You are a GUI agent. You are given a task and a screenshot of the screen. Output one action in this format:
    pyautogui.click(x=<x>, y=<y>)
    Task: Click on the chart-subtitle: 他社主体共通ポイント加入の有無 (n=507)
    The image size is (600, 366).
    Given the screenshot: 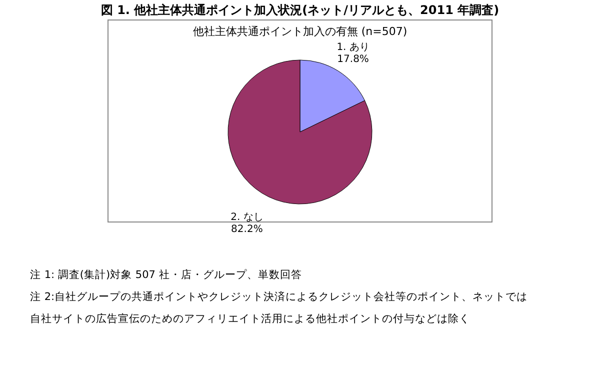 What is the action you would take?
    pyautogui.click(x=300, y=31)
    